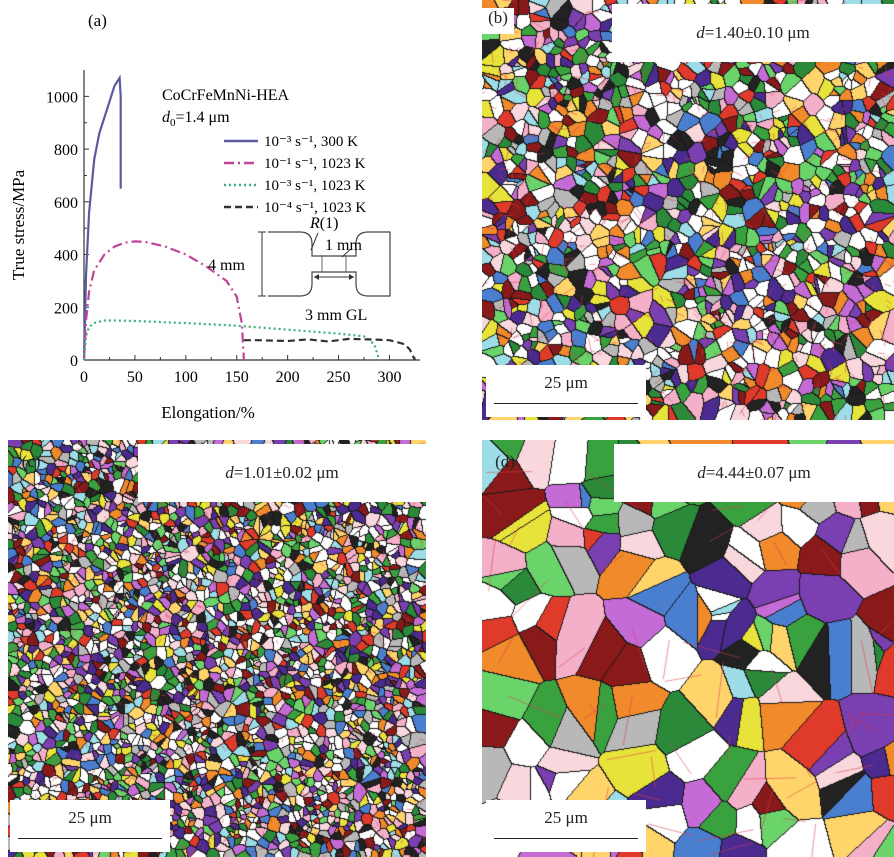  I want to click on y-tick-label: 0, so click(74, 361).